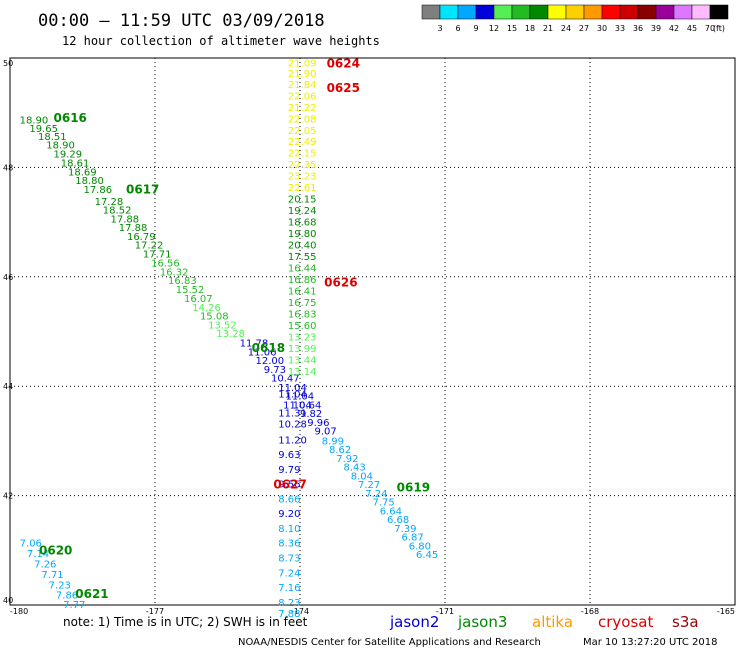  Describe the element at coordinates (685, 622) in the screenshot. I see `satellite-s3a: s3a` at that location.